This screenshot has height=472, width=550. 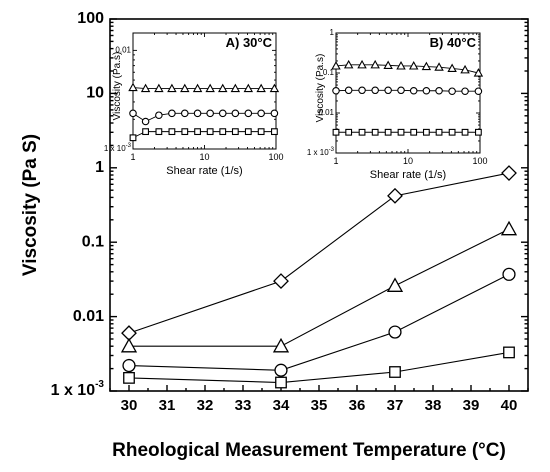 What do you see at coordinates (319, 367) in the screenshot?
I see `series-line-square` at bounding box center [319, 367].